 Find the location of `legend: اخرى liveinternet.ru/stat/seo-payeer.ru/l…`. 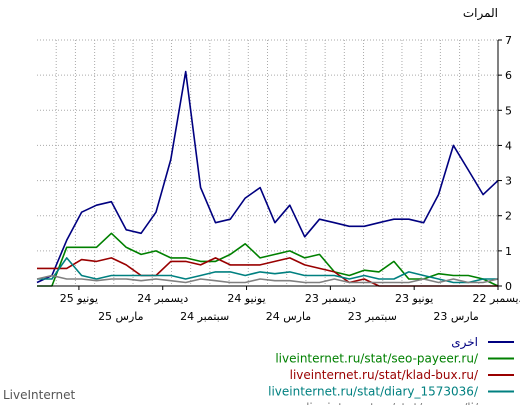

legend: اخرى liveinternet.ru/stat/seo-payeer.ru/l… is located at coordinates (391, 370).